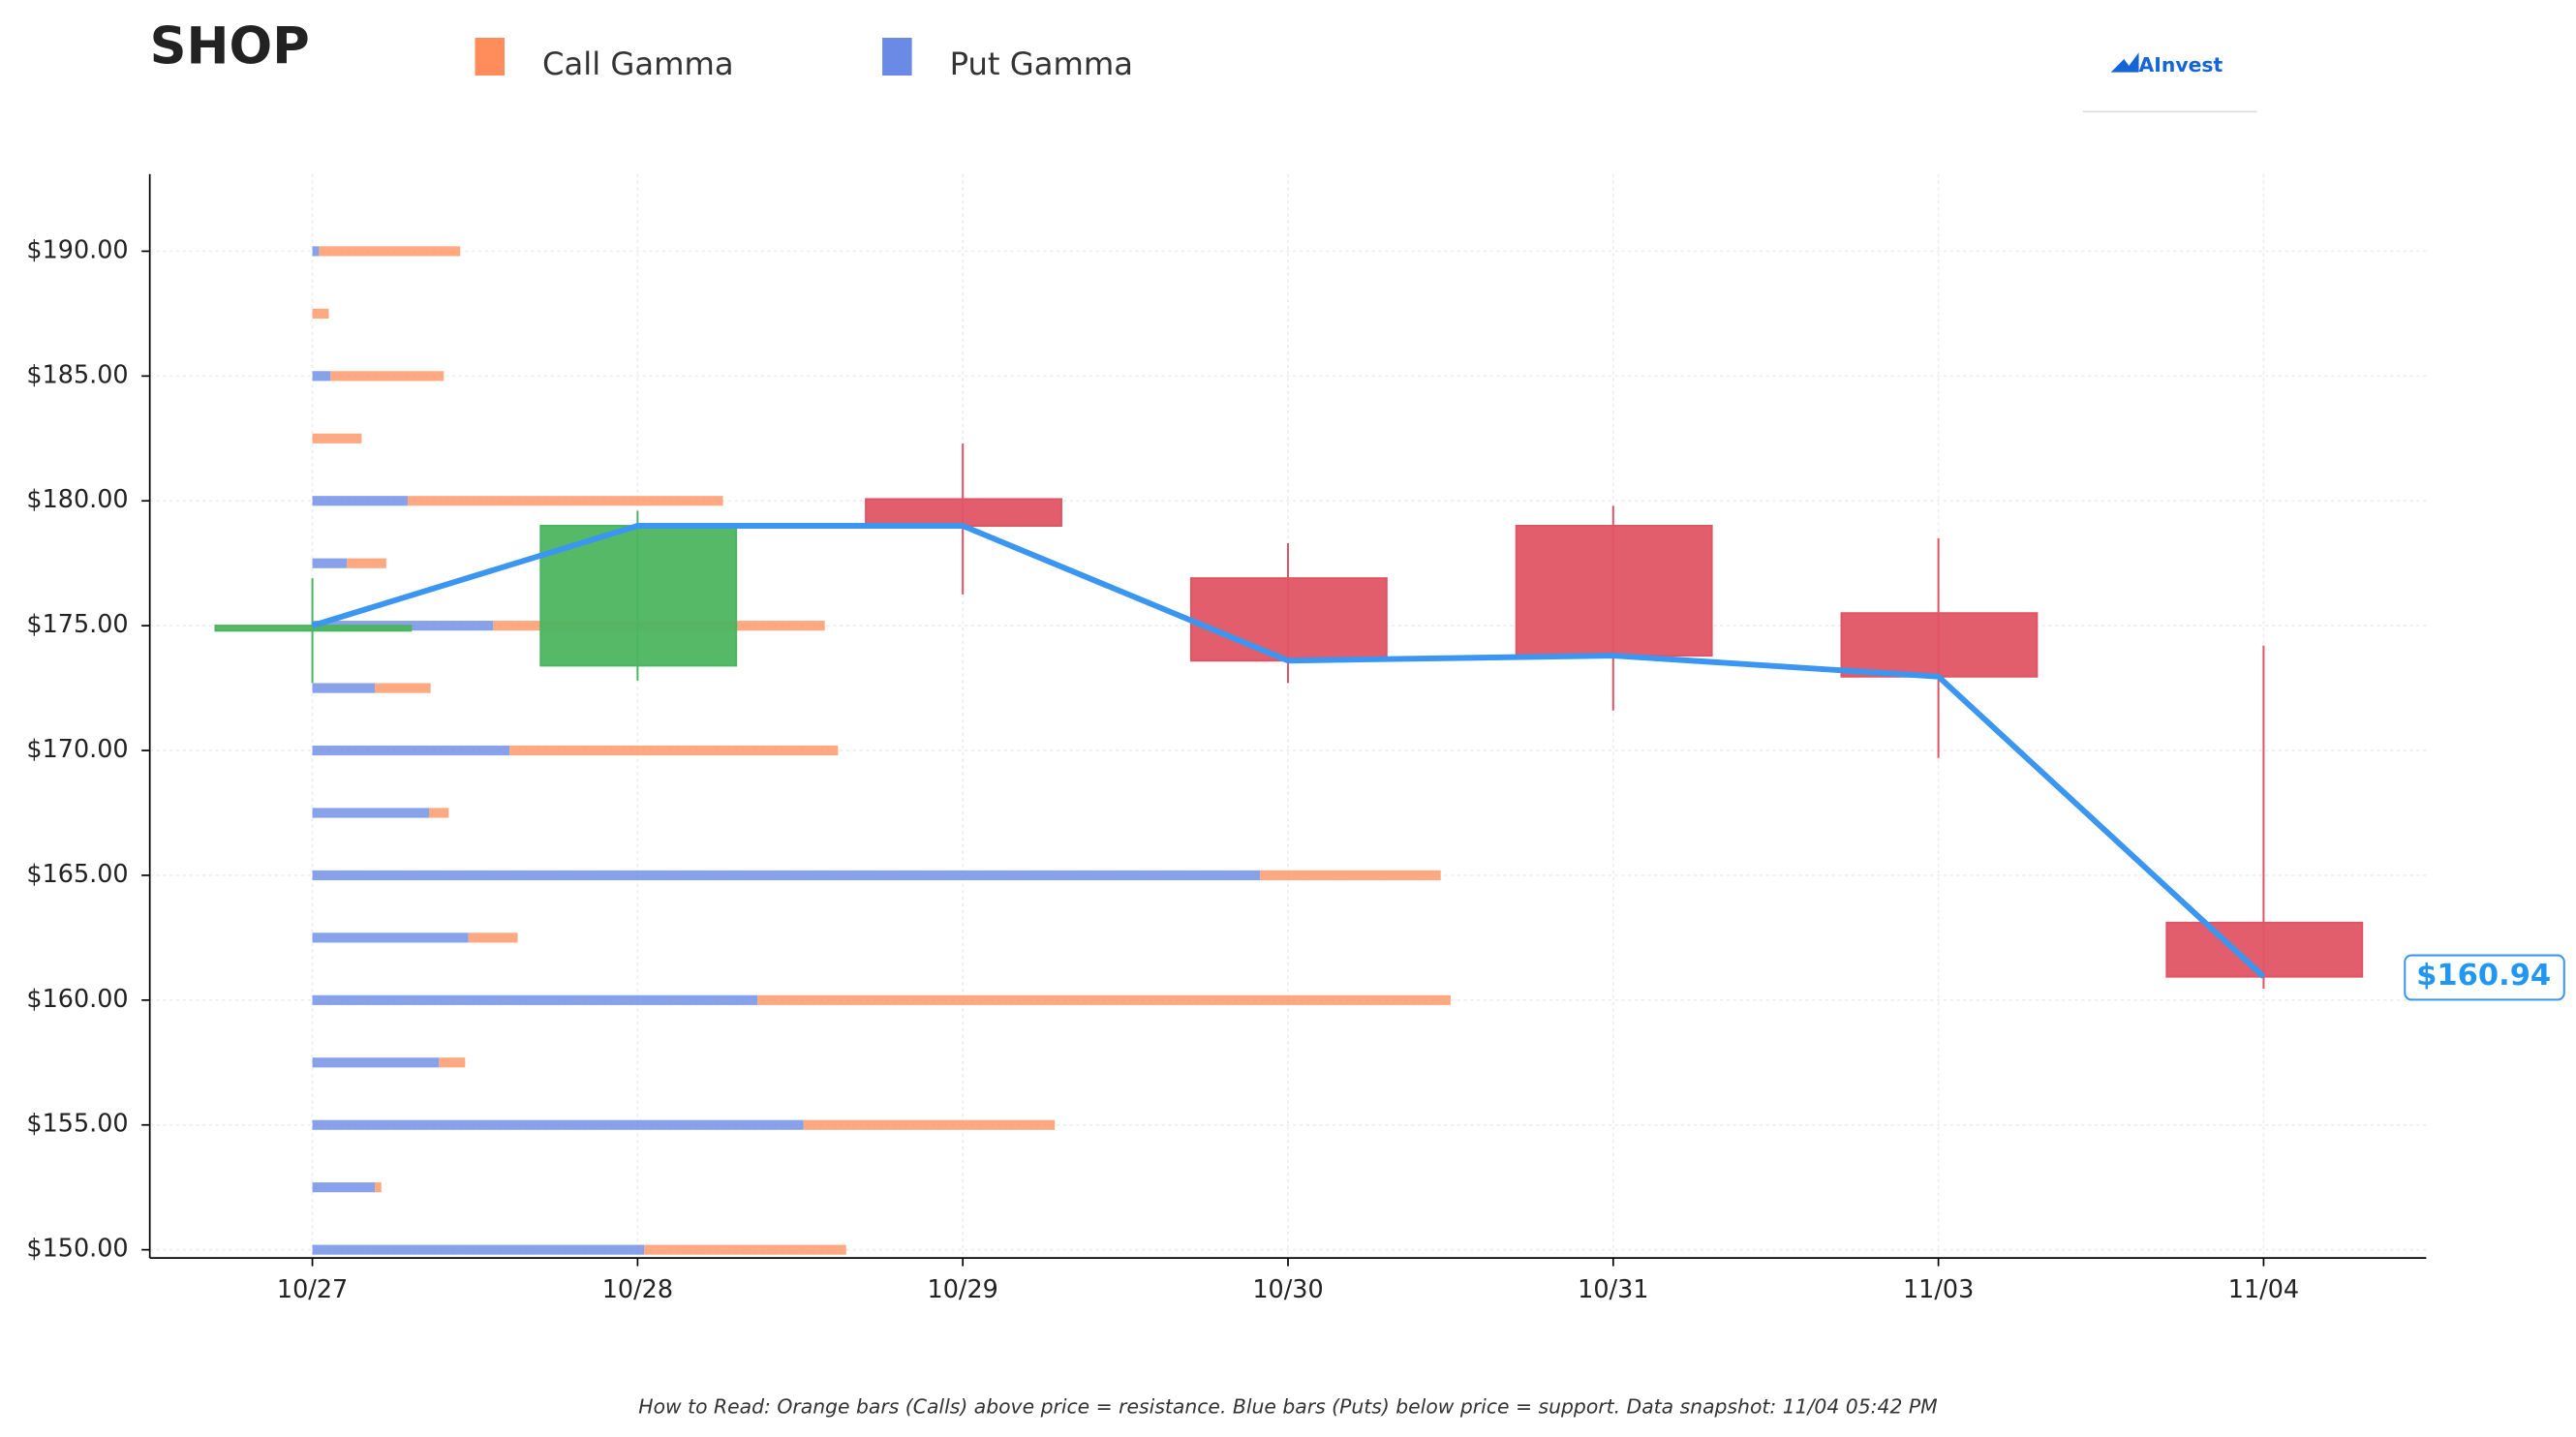 Image resolution: width=2576 pixels, height=1437 pixels. What do you see at coordinates (1938, 1289) in the screenshot?
I see `x-tick-label: 11/03` at bounding box center [1938, 1289].